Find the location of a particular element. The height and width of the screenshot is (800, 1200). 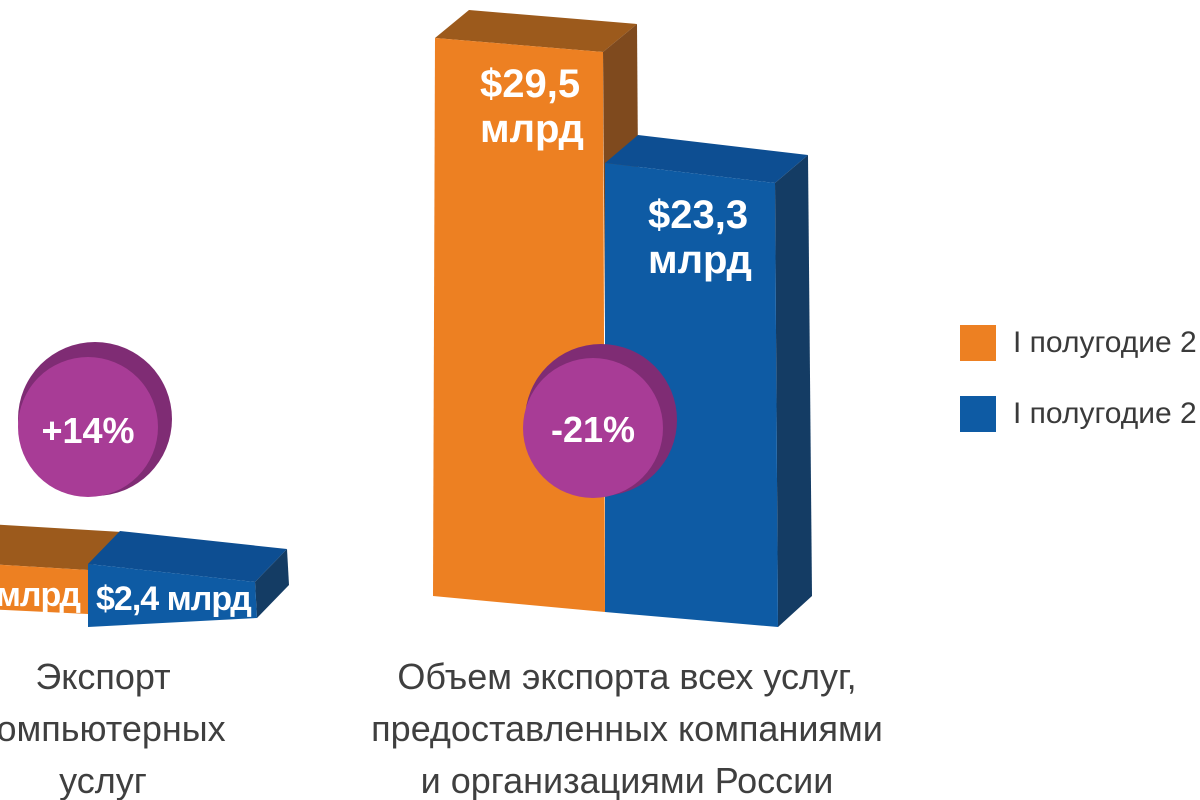

total-blue-bar-front-face is located at coordinates (691, 395).